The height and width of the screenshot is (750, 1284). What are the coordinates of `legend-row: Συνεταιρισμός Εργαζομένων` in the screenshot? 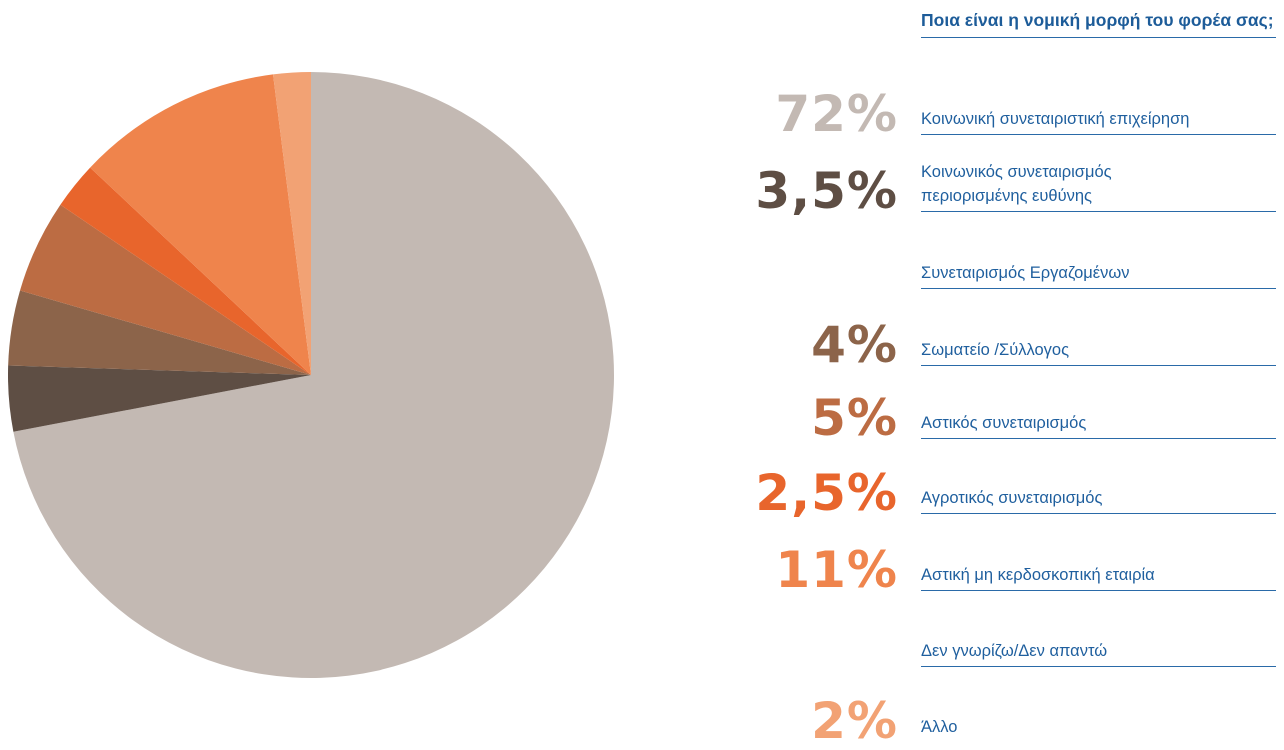 It's located at (988, 249).